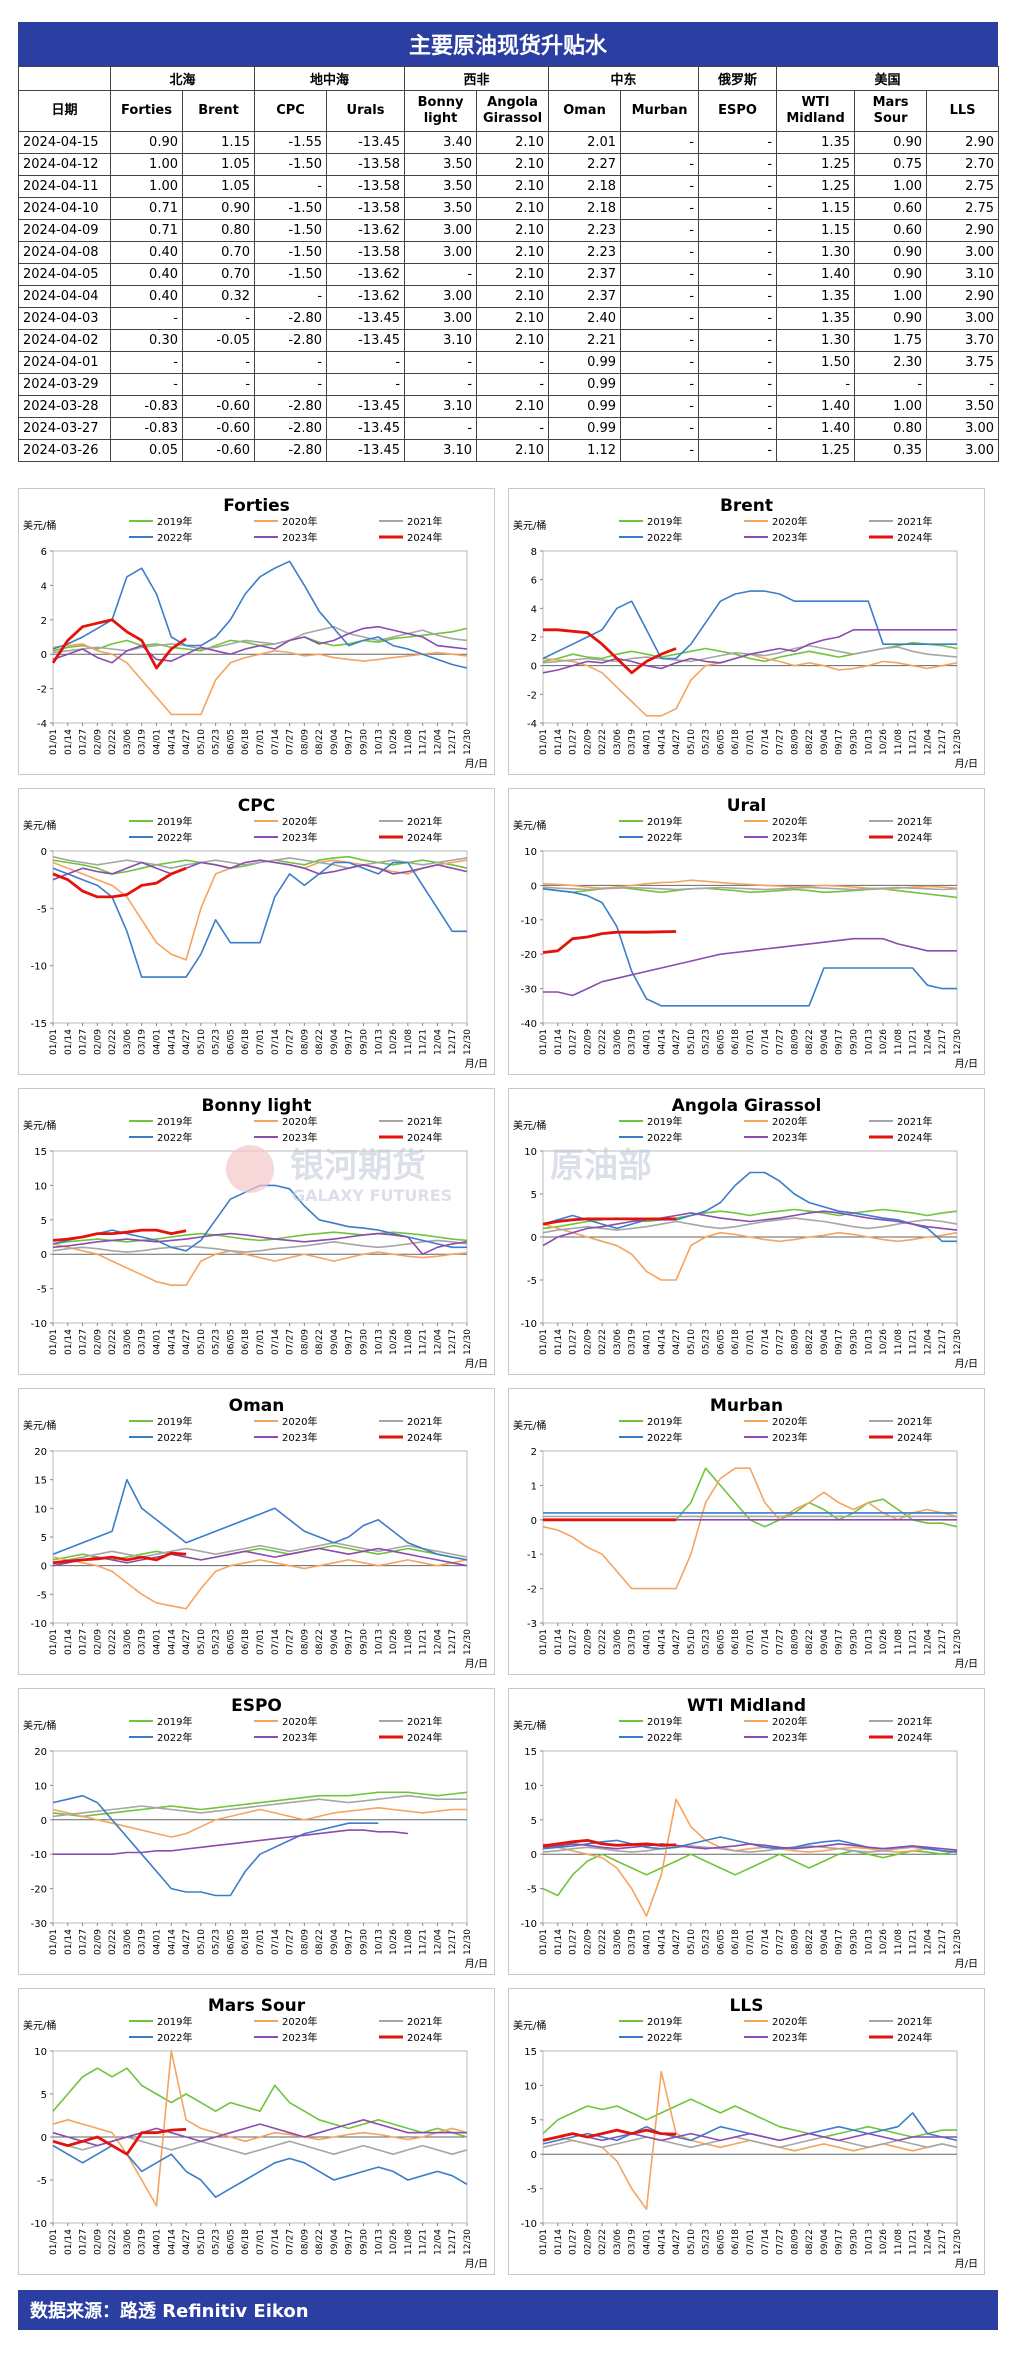  What do you see at coordinates (394, 1042) in the screenshot?
I see `x-tick-label: 10/26` at bounding box center [394, 1042].